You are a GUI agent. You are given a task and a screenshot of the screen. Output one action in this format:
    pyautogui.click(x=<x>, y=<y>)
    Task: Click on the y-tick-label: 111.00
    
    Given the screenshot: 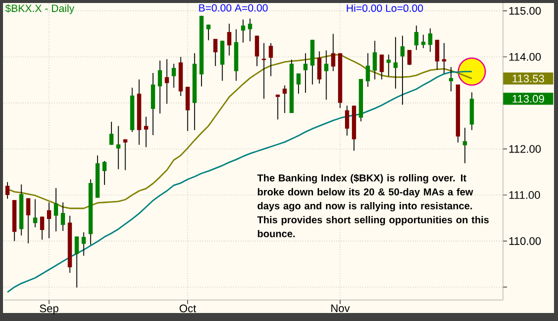 What is the action you would take?
    pyautogui.click(x=524, y=195)
    